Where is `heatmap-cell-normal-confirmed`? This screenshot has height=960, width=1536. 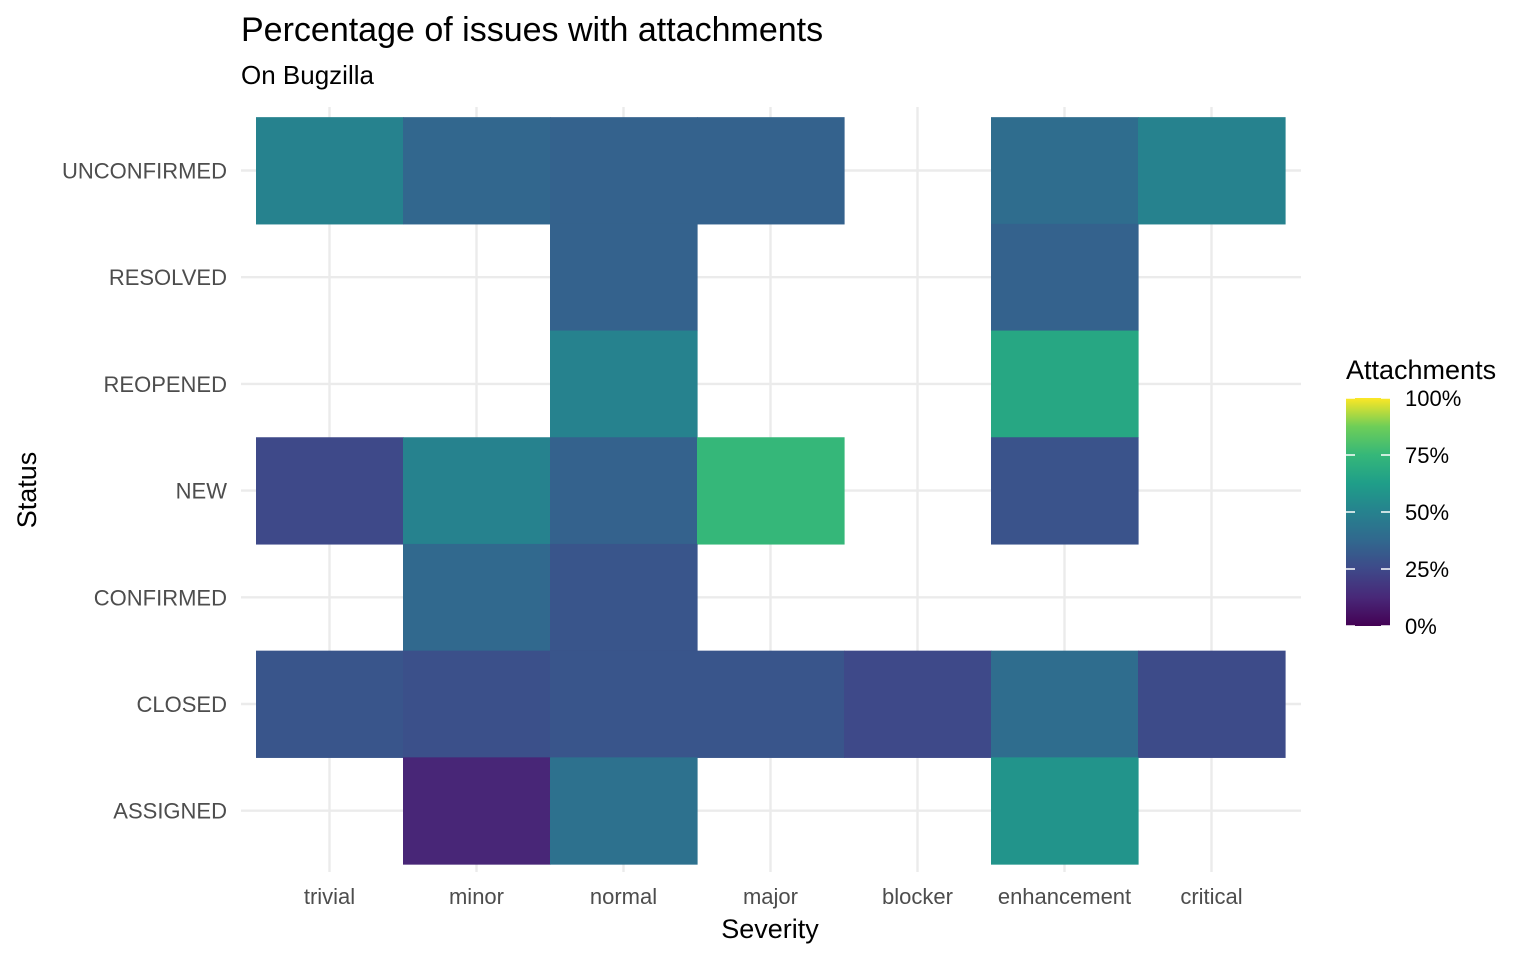
heatmap-cell-normal-confirmed is located at coordinates (624, 597).